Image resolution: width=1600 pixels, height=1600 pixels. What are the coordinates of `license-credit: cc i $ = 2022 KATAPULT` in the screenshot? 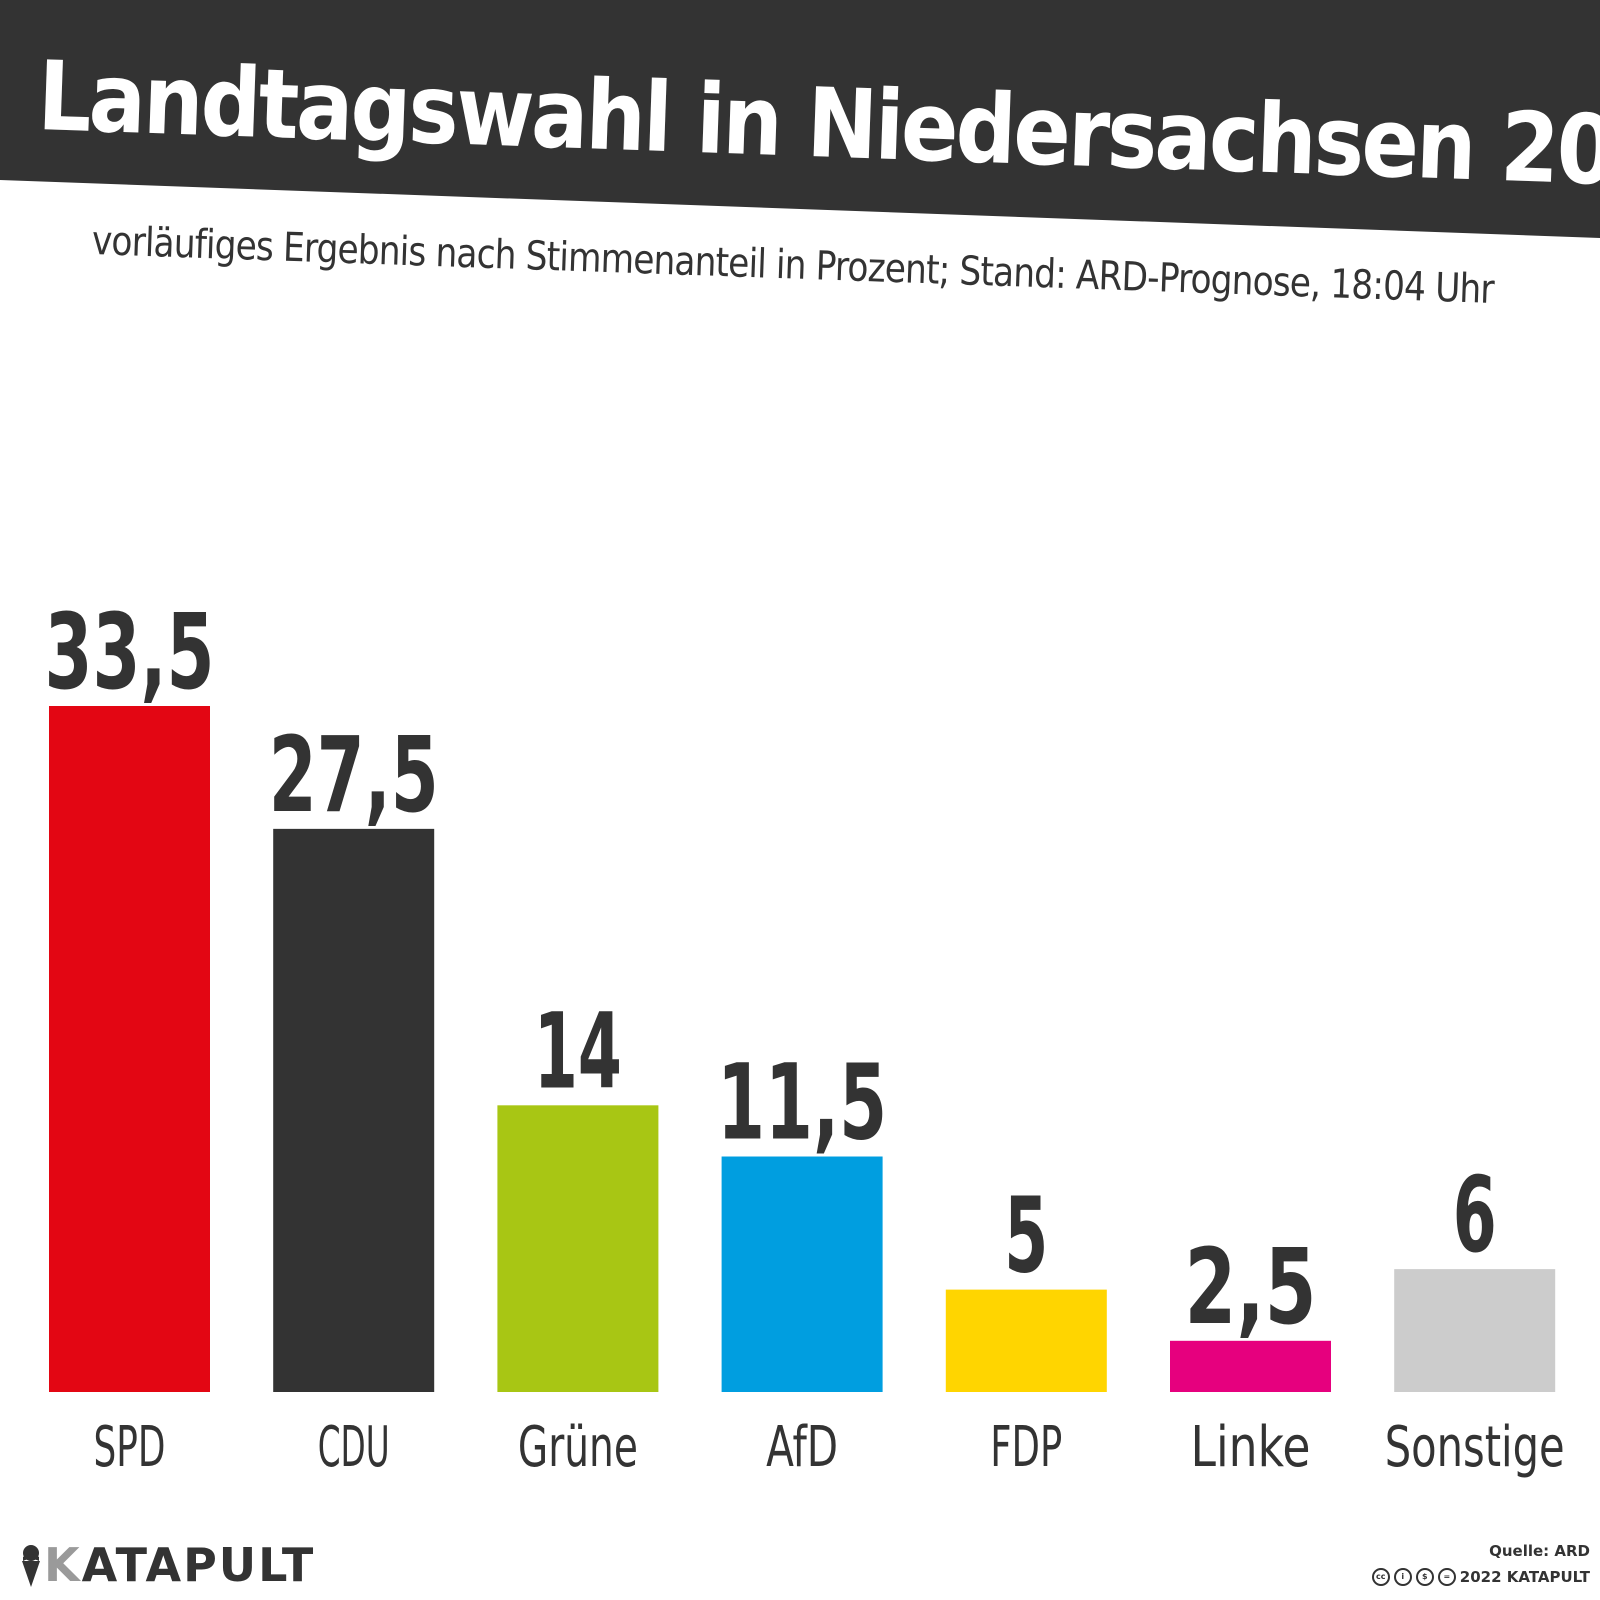 It's located at (1480, 1577).